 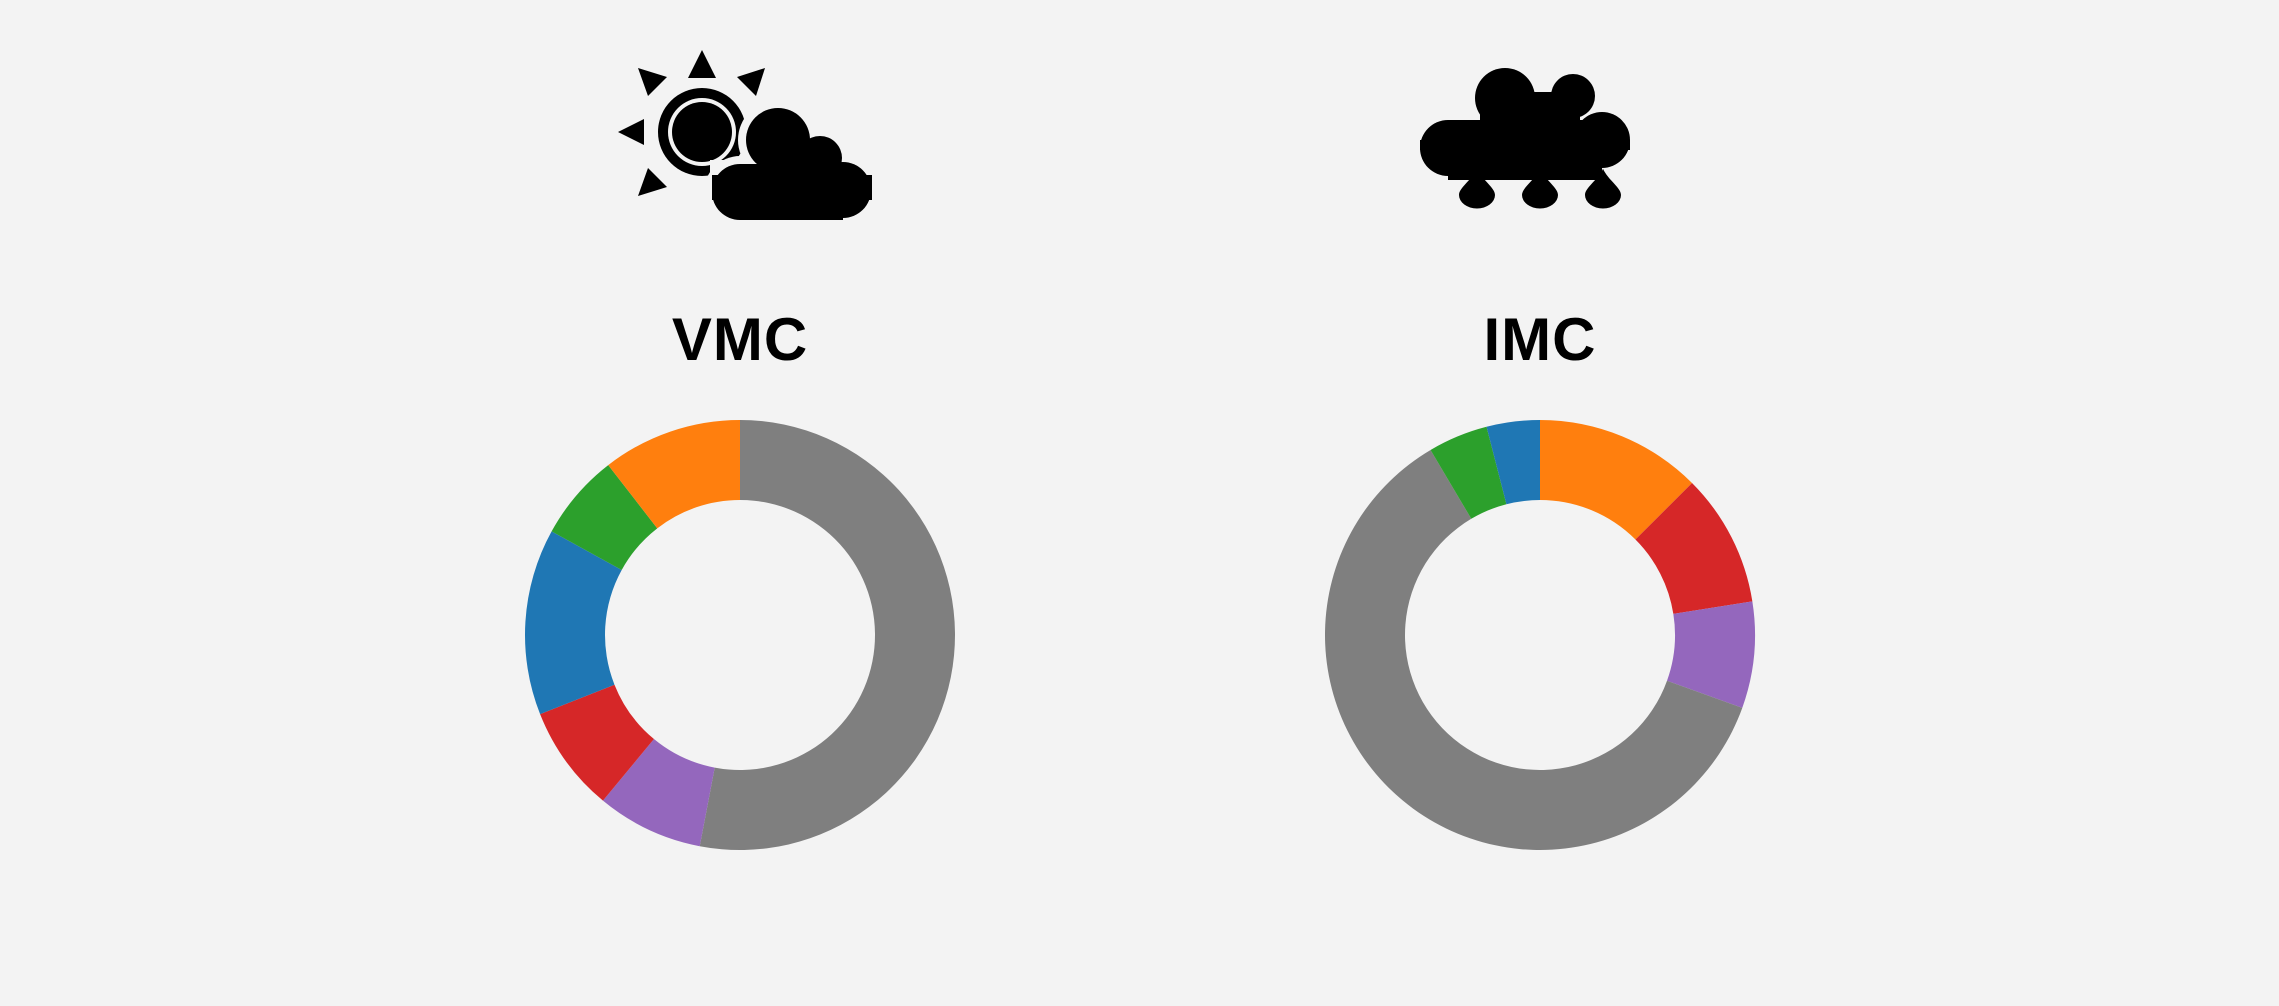 What do you see at coordinates (740, 339) in the screenshot?
I see `vmc-title: VMC` at bounding box center [740, 339].